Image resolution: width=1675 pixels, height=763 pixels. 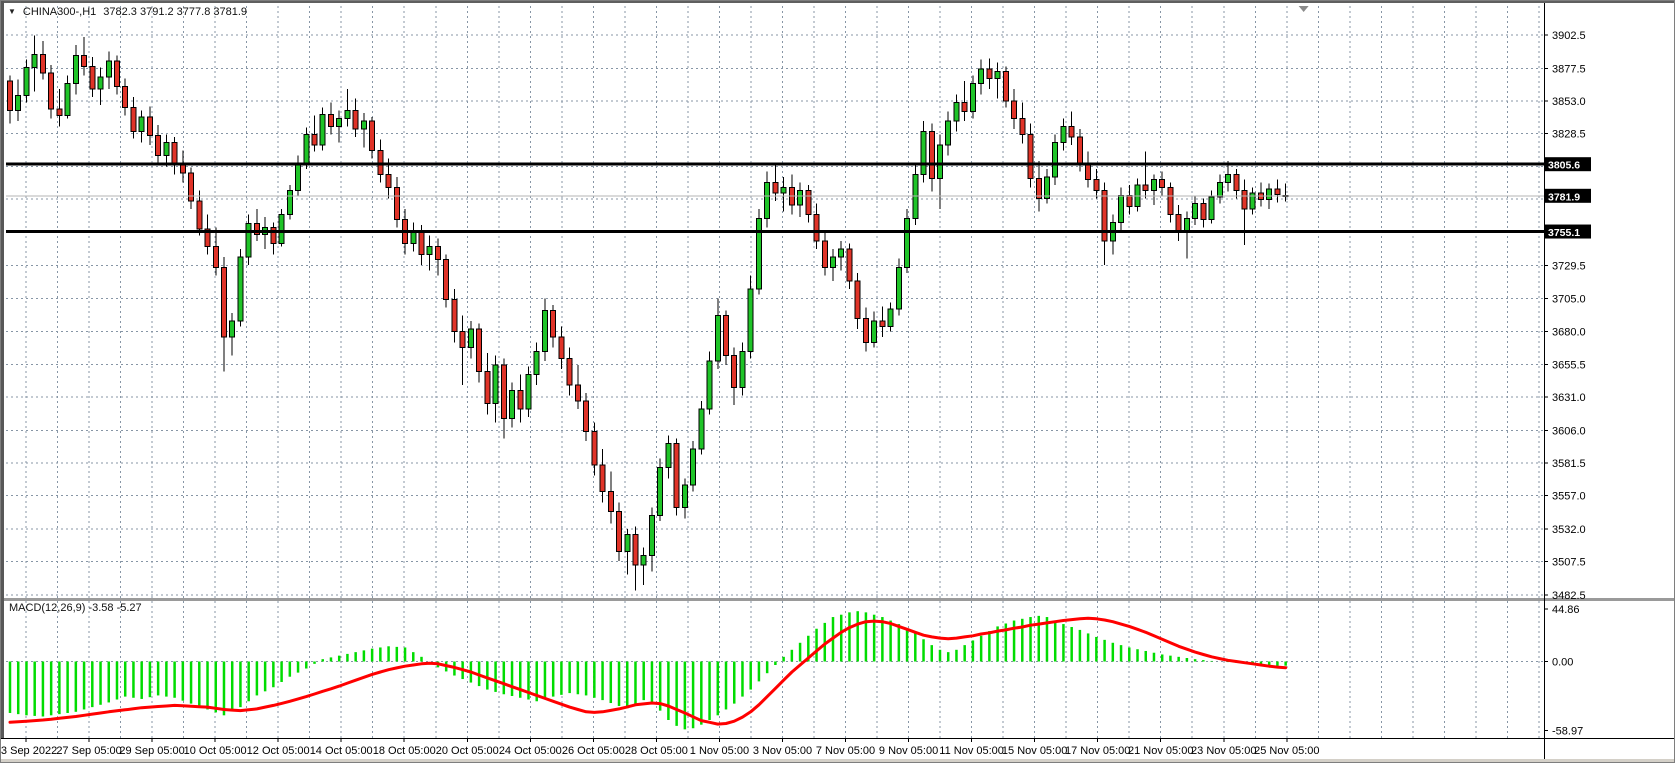 What do you see at coordinates (1564, 233) in the screenshot?
I see `price-tag-label: 3755.1` at bounding box center [1564, 233].